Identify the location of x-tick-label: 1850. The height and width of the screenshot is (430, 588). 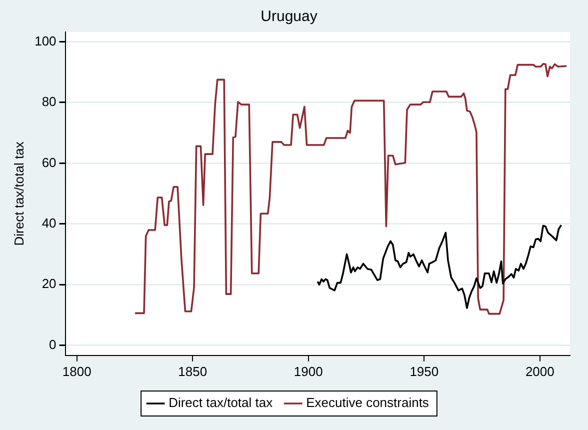
(193, 371).